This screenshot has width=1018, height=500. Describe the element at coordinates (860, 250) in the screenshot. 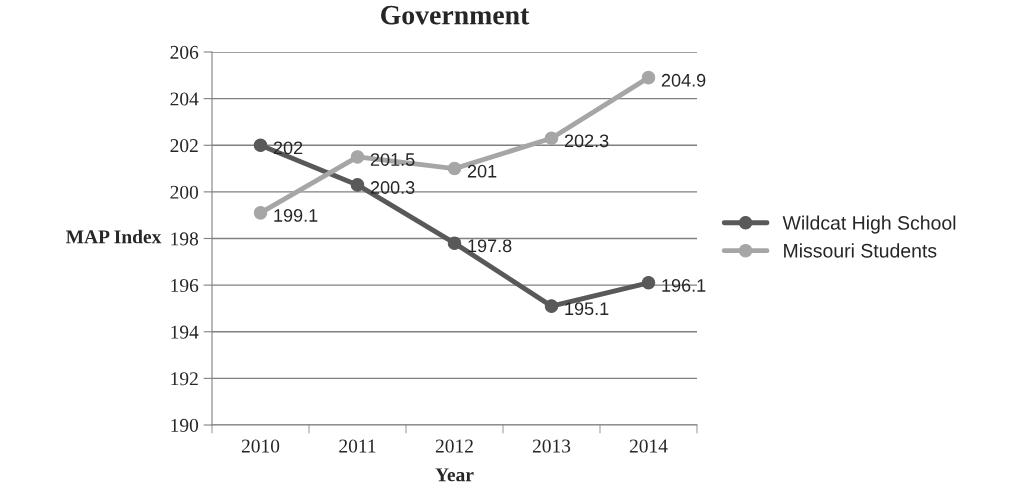

I see `legend-label: Missouri Students` at that location.